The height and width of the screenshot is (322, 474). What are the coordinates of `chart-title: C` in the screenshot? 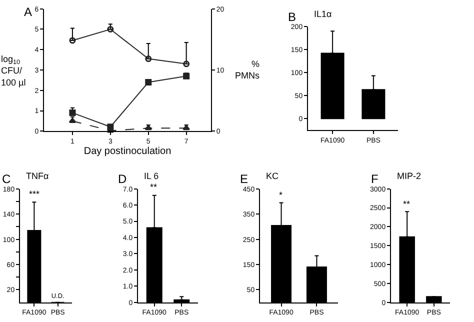 It's located at (6, 179).